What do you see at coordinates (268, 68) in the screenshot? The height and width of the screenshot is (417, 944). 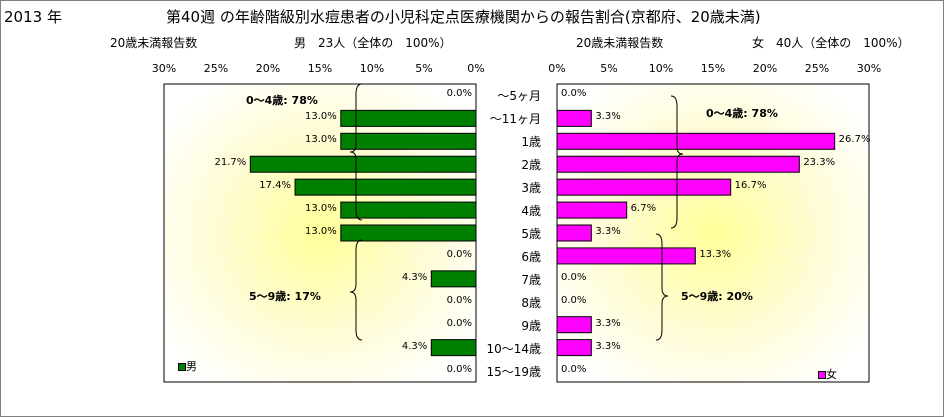 I see `male-axis-tick: 20%` at bounding box center [268, 68].